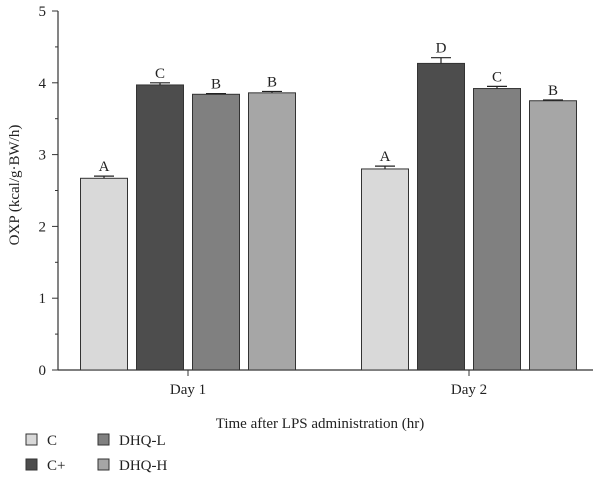 The width and height of the screenshot is (600, 488). What do you see at coordinates (469, 390) in the screenshot?
I see `x-tick-label: Day 2` at bounding box center [469, 390].